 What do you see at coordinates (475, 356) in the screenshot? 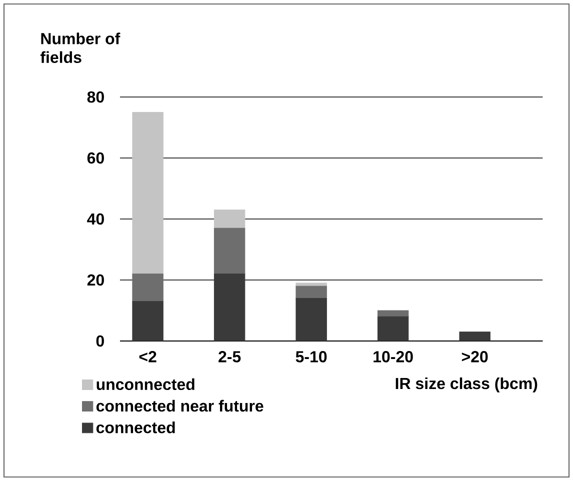
I see `x-tick-label: >20` at bounding box center [475, 356].